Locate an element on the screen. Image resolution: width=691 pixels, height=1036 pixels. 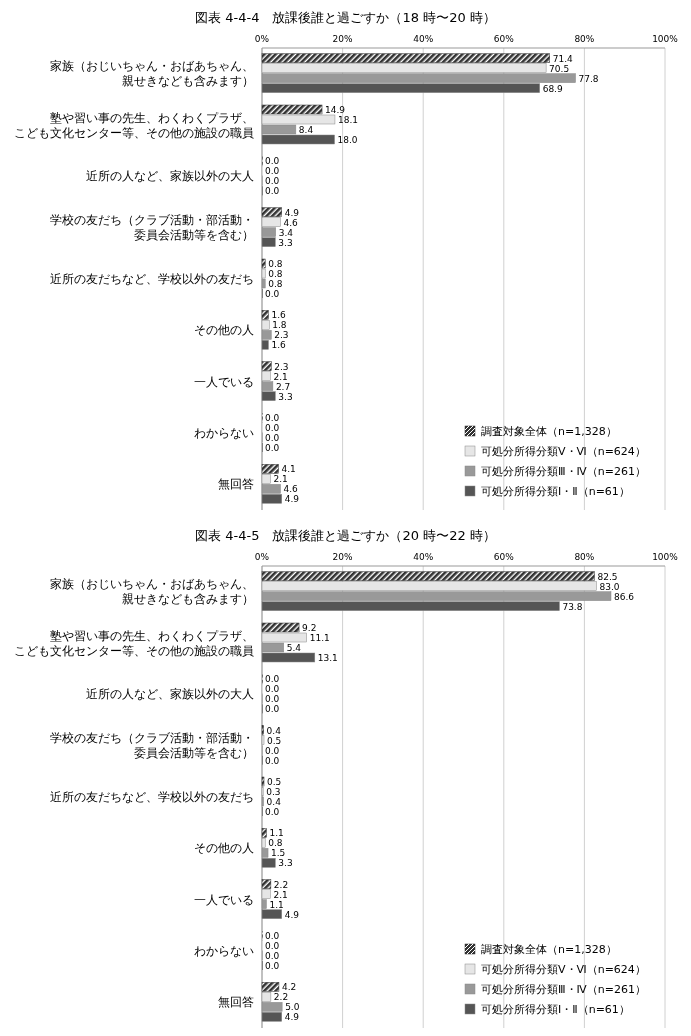
y-tick-label: 学校の友だち（クラブ活動・部活動・委員会活動等を含む） is located at coordinates (152, 228).